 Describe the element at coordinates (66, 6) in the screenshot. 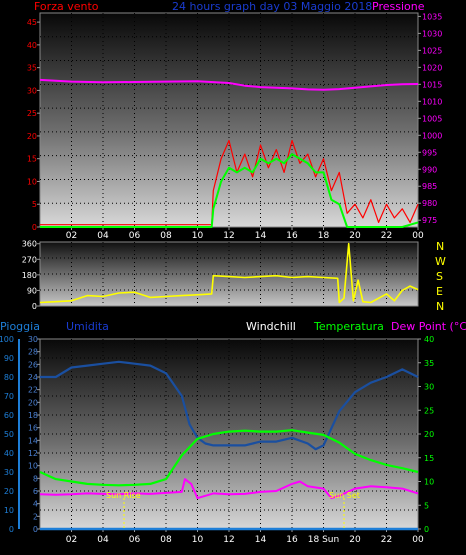

I see `wind-speed-axis-title: Forza vento` at that location.